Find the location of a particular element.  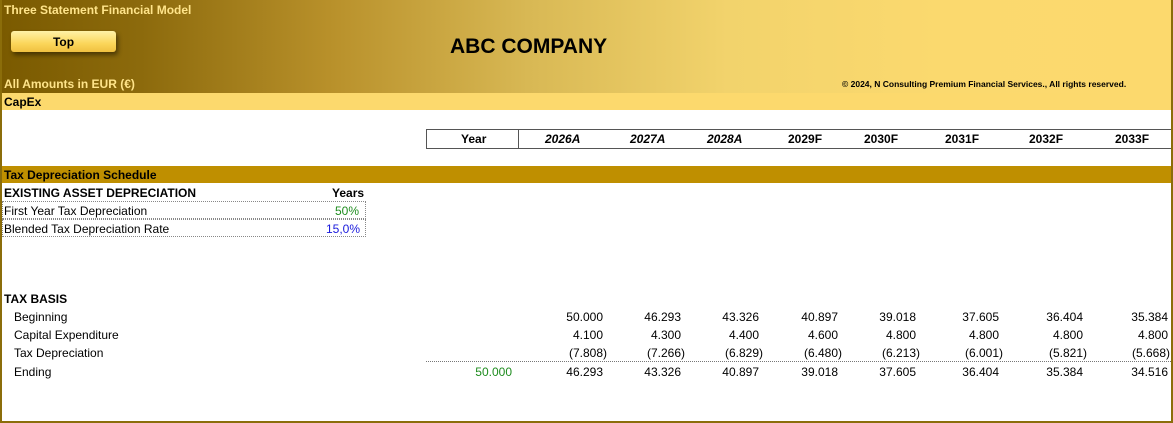

beginning-value: 36.404 is located at coordinates (1064, 317).